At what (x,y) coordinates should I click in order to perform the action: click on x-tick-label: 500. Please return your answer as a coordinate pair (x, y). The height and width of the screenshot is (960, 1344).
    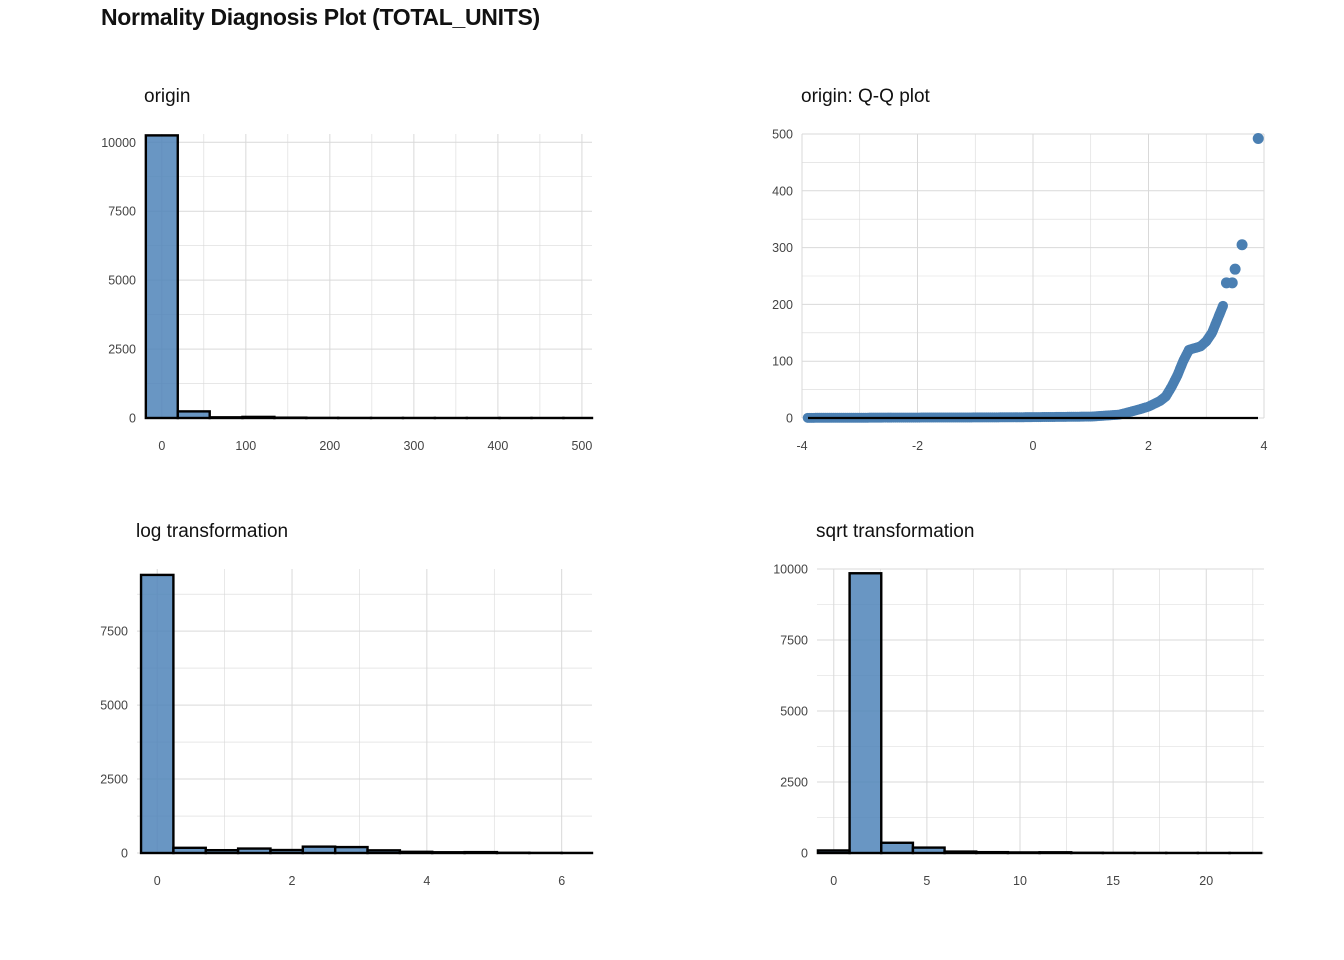
    Looking at the image, I should click on (581, 446).